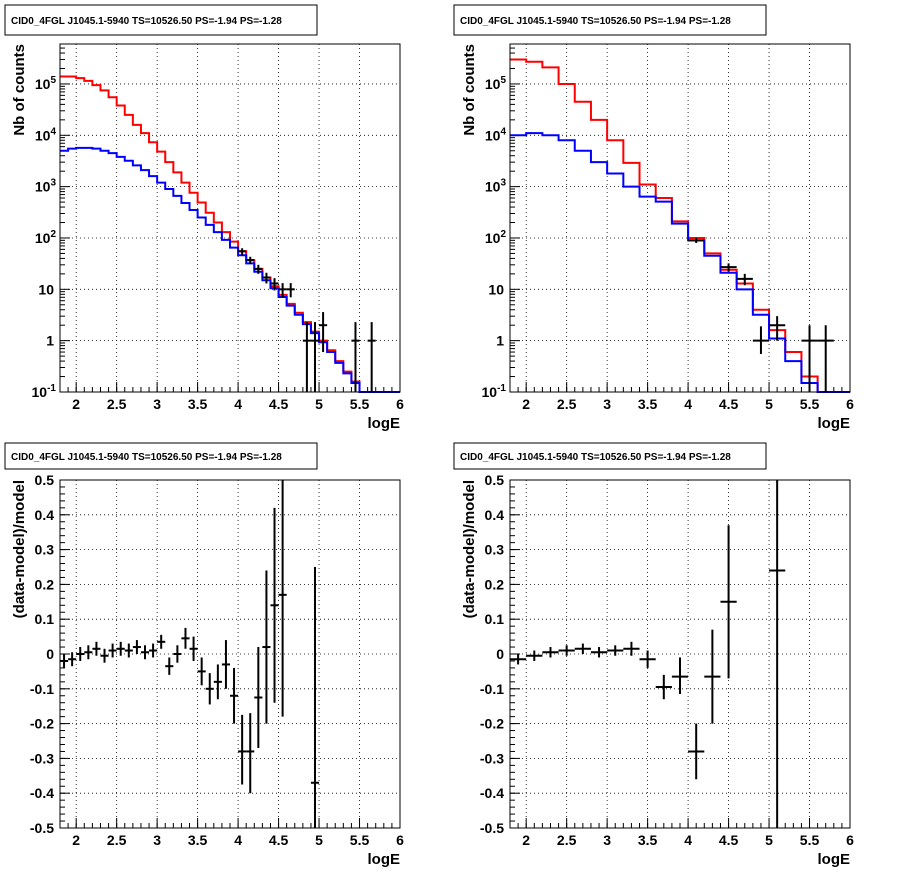 This screenshot has height=875, width=898. I want to click on y-tick-label: -0.2, so click(492, 724).